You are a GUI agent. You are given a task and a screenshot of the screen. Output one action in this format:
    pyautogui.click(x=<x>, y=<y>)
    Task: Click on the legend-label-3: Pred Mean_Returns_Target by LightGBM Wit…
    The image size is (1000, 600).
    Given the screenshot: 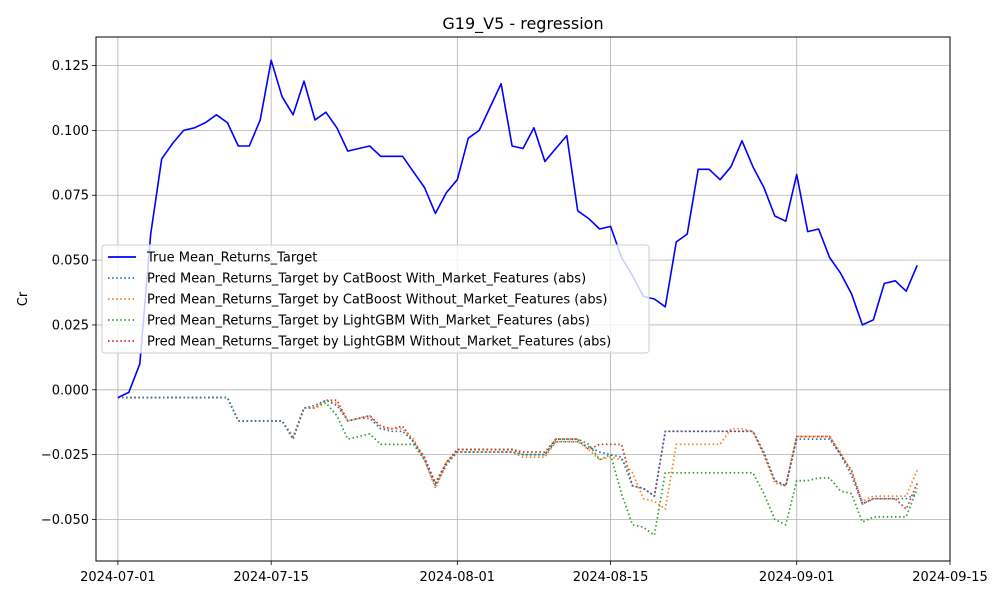 What is the action you would take?
    pyautogui.click(x=368, y=321)
    